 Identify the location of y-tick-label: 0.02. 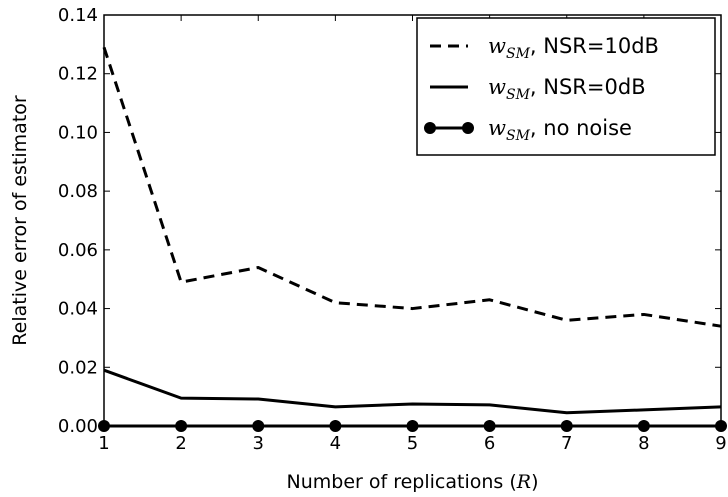
(78, 367).